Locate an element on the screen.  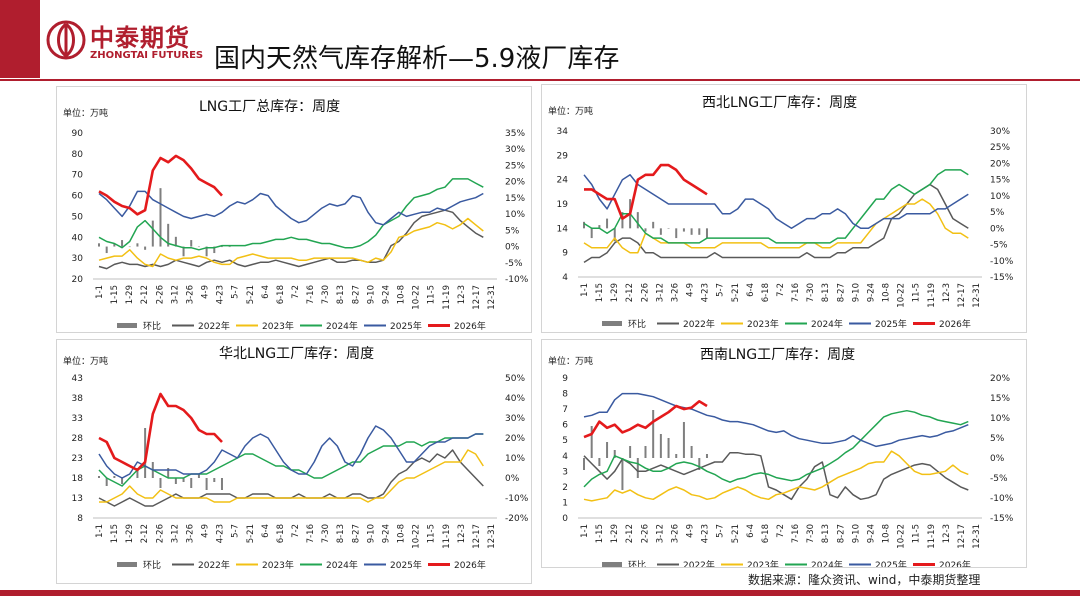
x-tick-label: 2-26 is located at coordinates (645, 533).